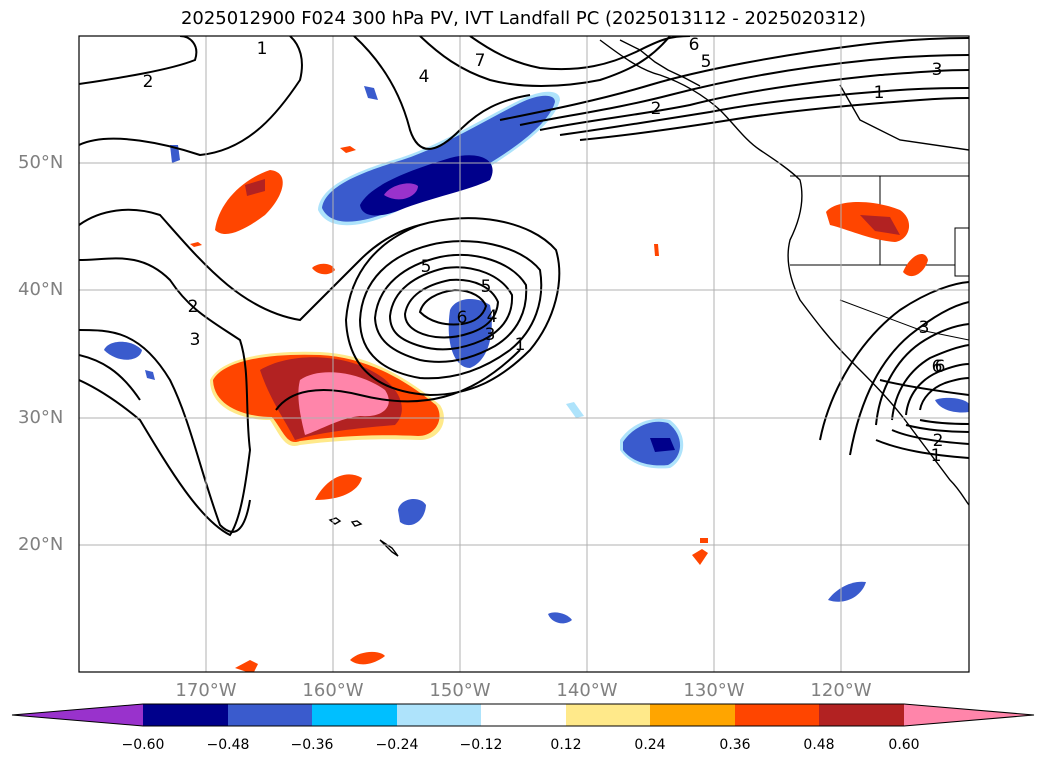 This screenshot has width=1047, height=765. I want to click on colorbar-tick-label: −0.24, so click(397, 745).